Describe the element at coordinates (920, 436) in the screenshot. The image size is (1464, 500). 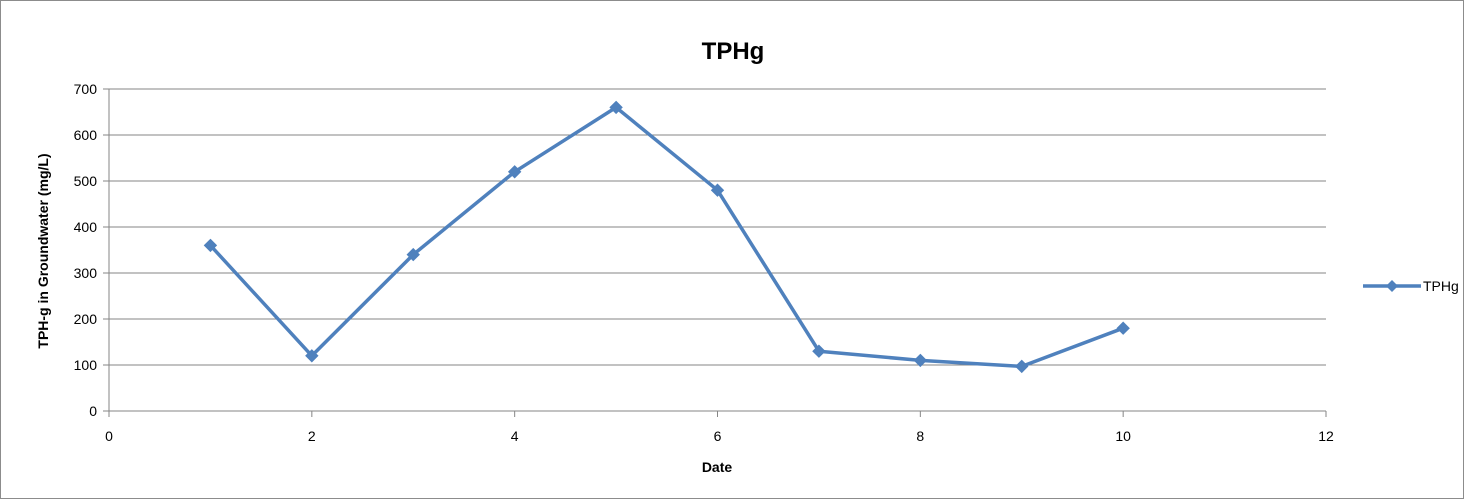
I see `x-tick-label: 8` at that location.